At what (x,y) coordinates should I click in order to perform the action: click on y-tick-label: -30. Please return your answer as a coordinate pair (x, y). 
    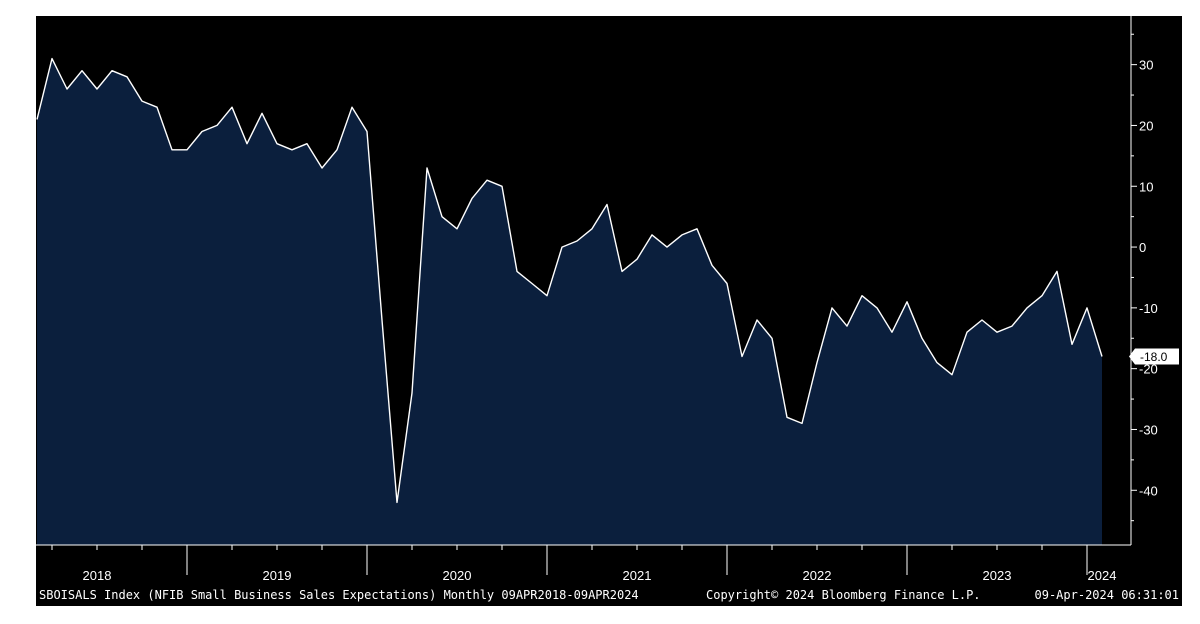
    Looking at the image, I should click on (1148, 429).